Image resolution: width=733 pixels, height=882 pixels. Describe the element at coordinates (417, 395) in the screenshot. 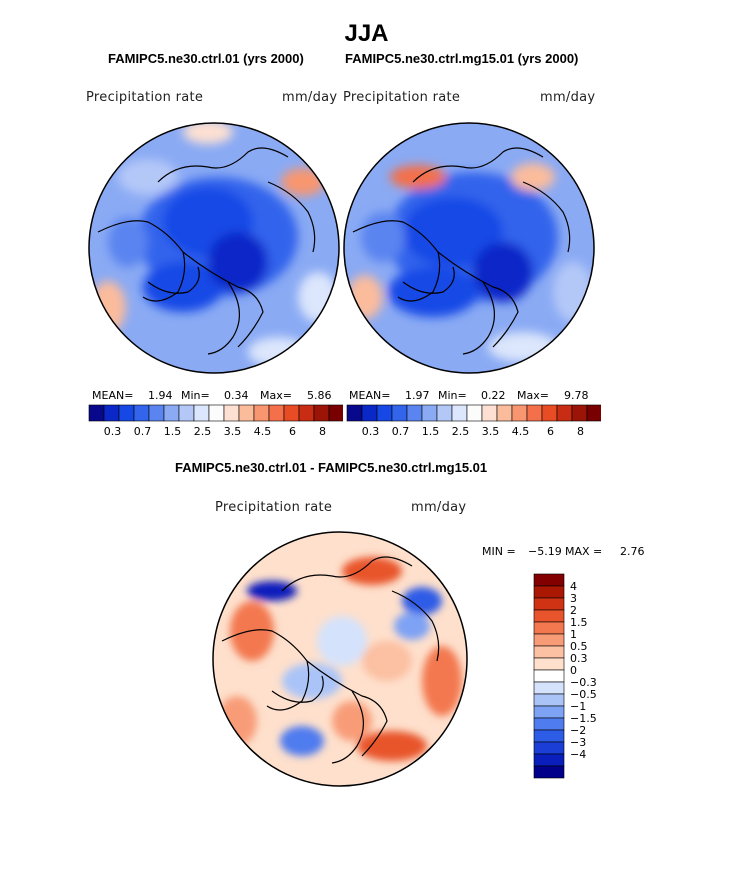

I see `panel2-mean-value: 1.97` at that location.